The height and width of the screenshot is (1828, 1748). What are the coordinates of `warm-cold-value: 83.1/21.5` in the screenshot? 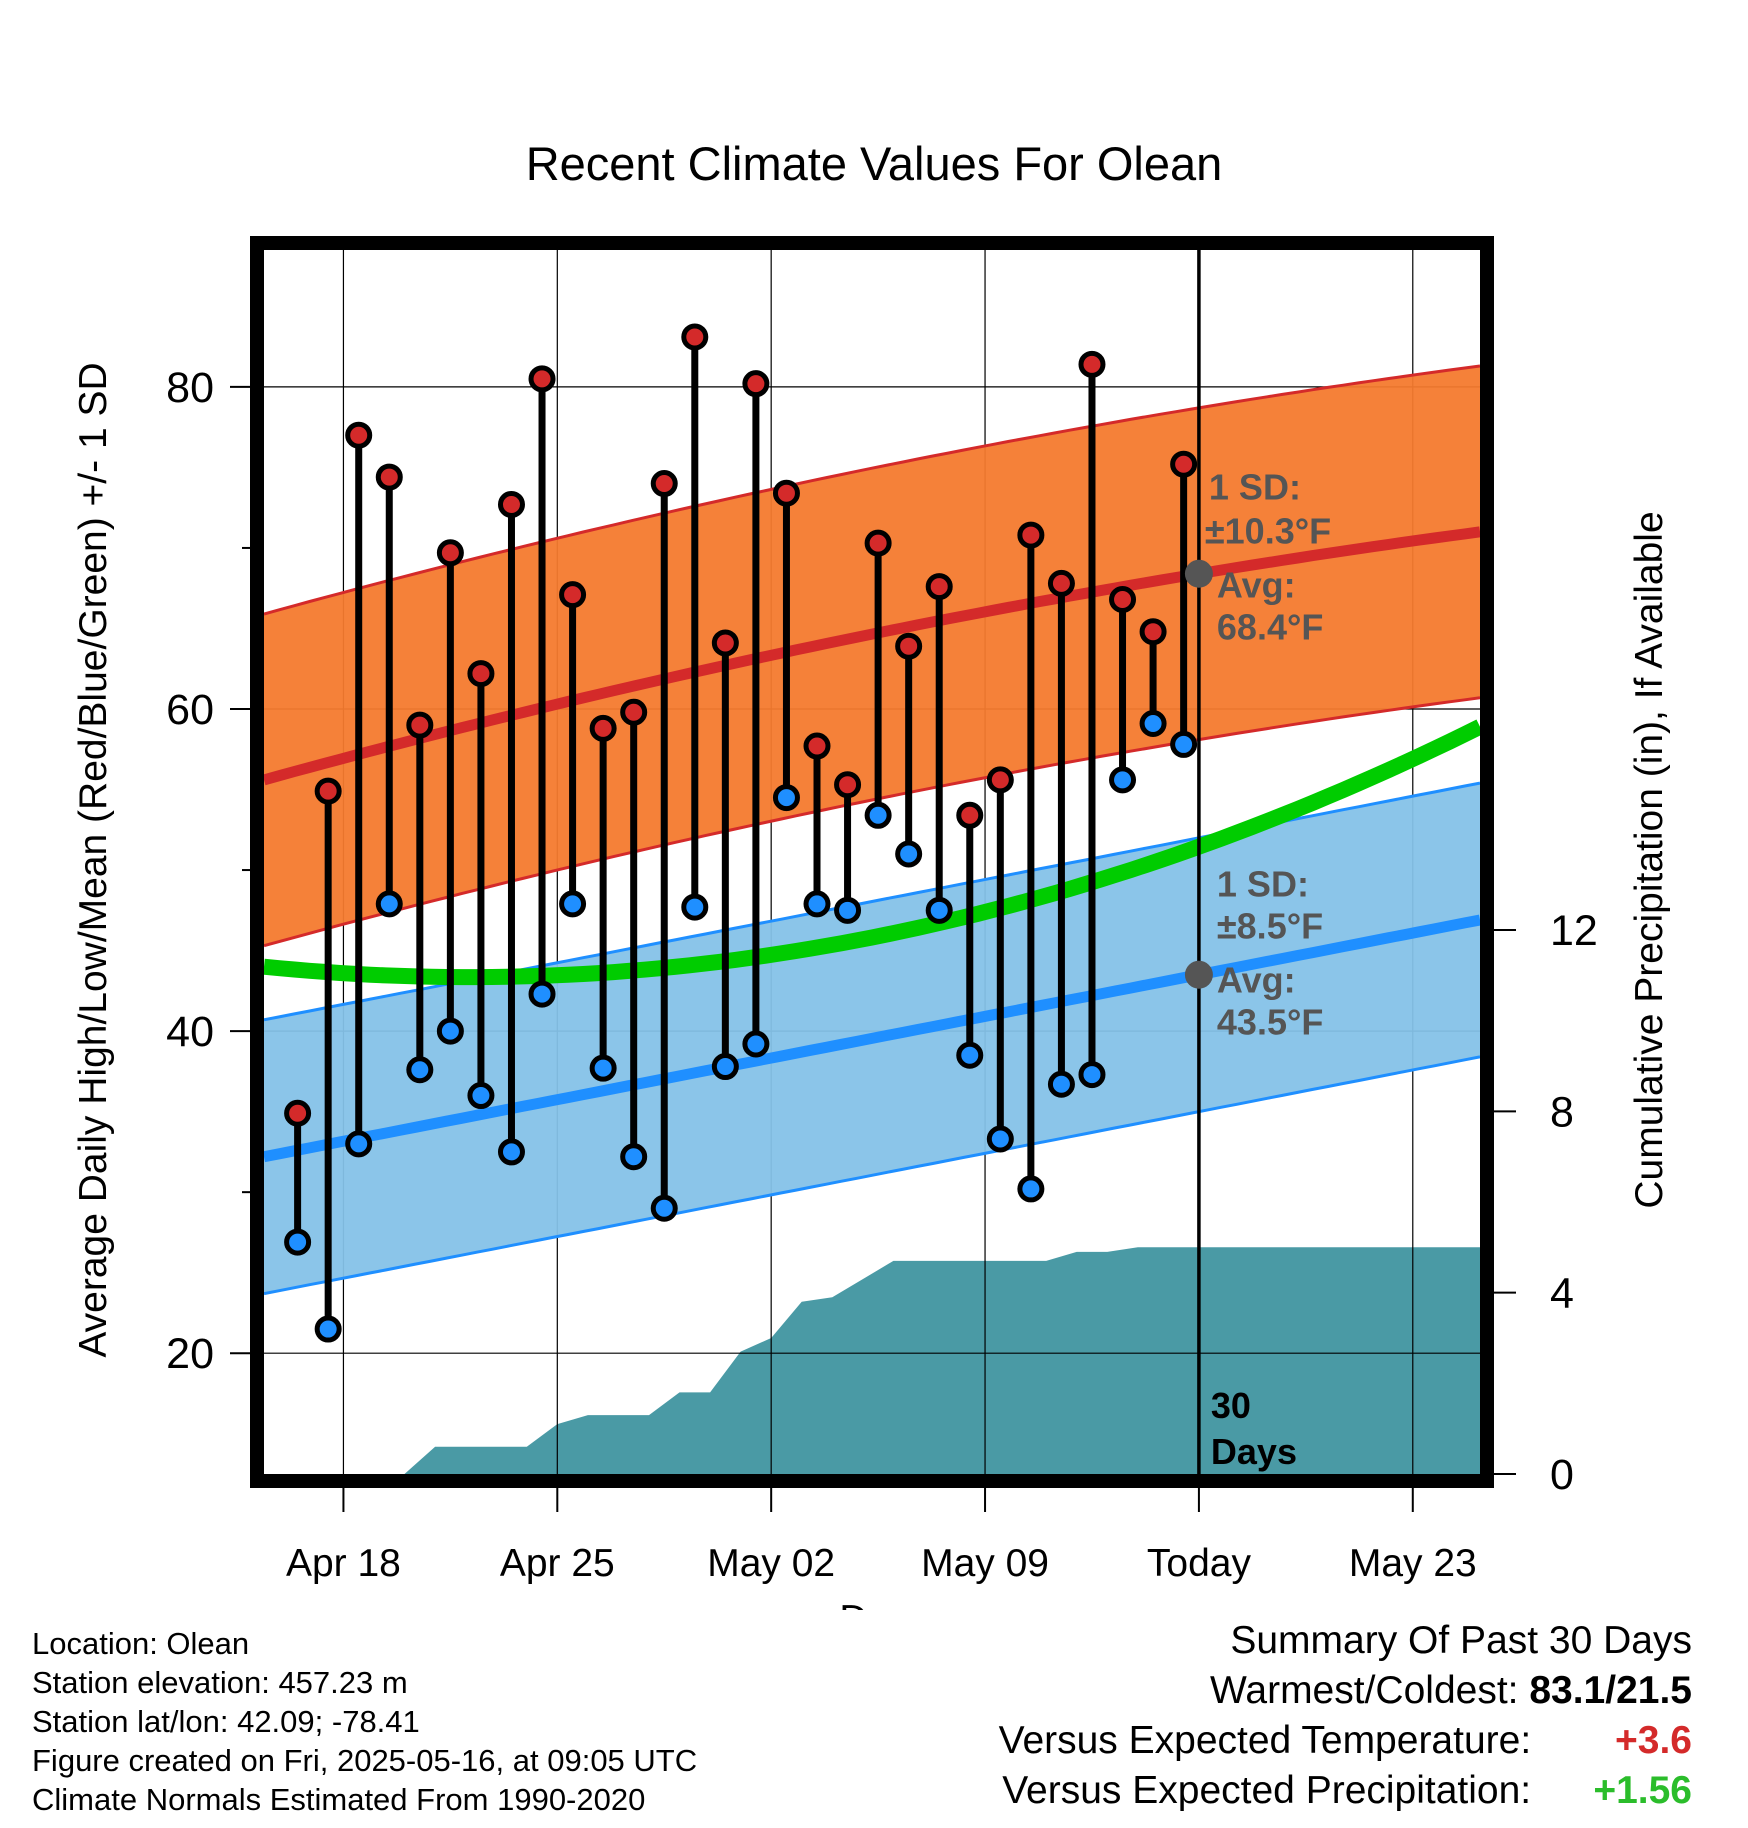 It's located at (1610, 1690).